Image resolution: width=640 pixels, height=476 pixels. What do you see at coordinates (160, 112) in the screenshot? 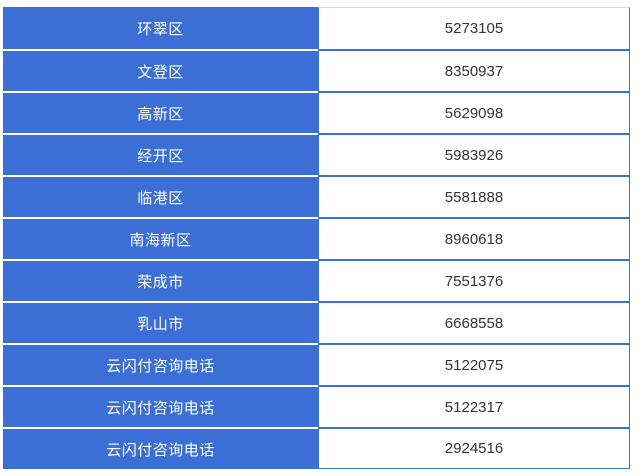
I see `region-label-cell: 高新区` at bounding box center [160, 112].